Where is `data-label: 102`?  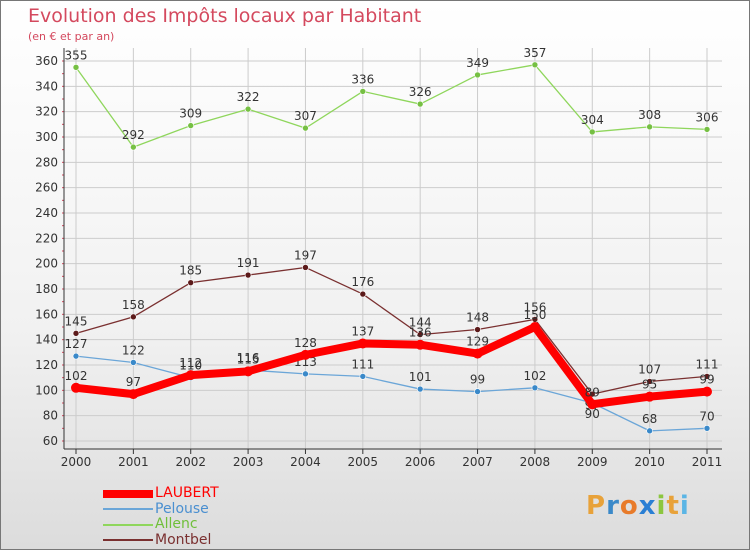
data-label: 102 is located at coordinates (76, 376).